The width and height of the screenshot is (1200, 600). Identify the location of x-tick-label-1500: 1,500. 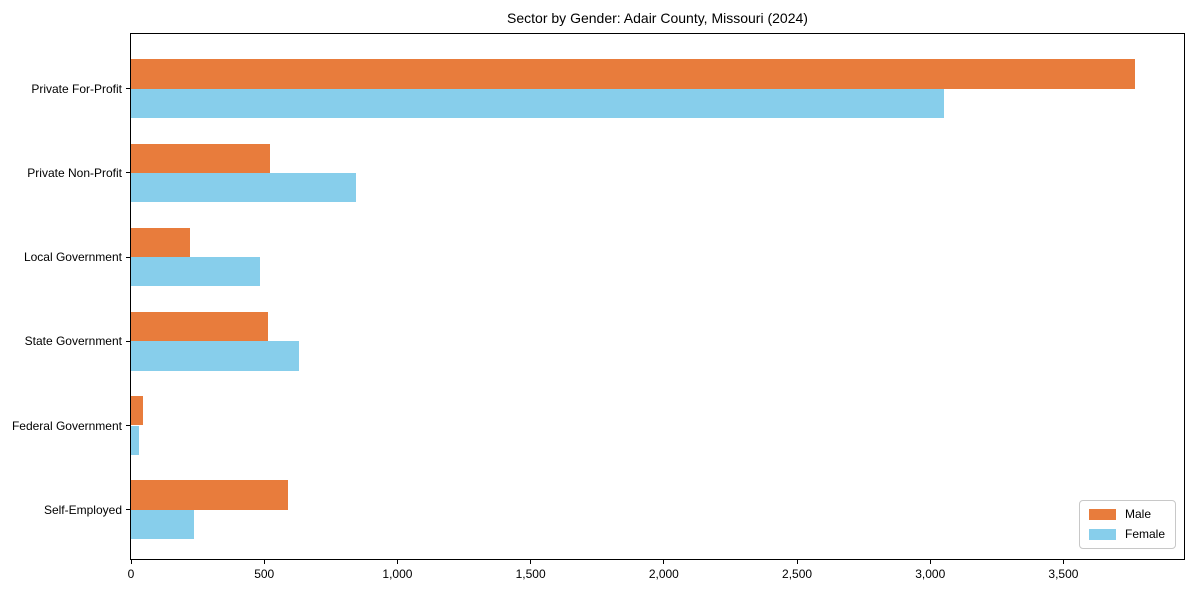
(530, 574).